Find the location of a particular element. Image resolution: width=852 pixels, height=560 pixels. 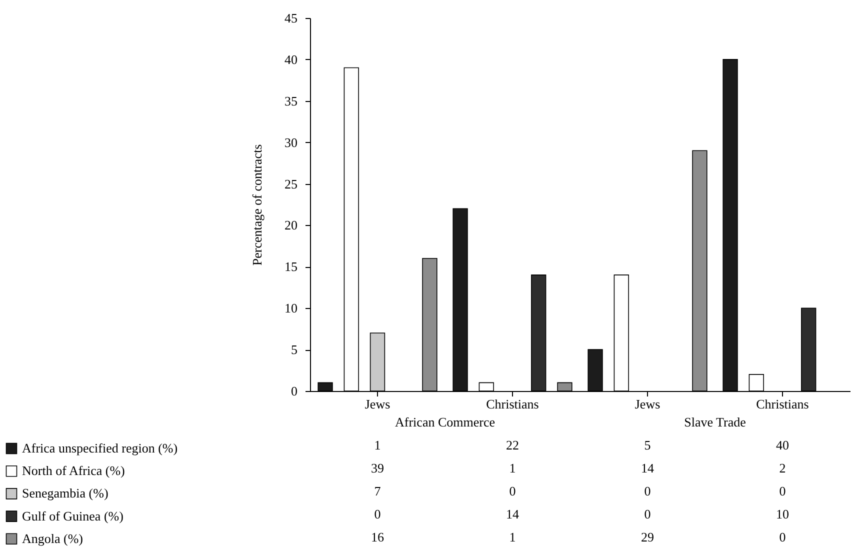

y-tick-label: 45 is located at coordinates (291, 18).